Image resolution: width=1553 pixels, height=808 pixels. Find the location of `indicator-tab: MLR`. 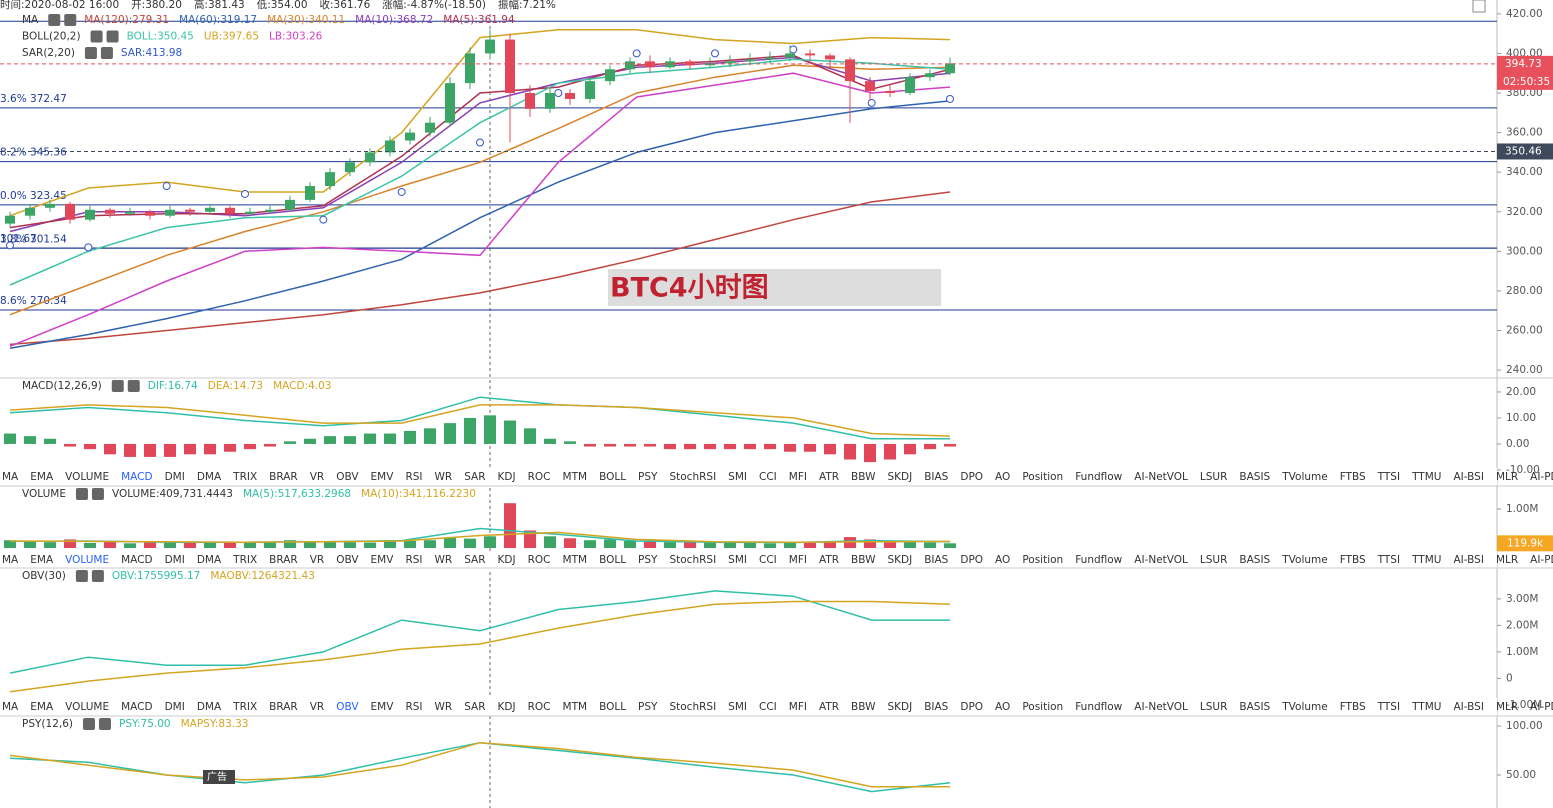

indicator-tab: MLR is located at coordinates (1507, 477).